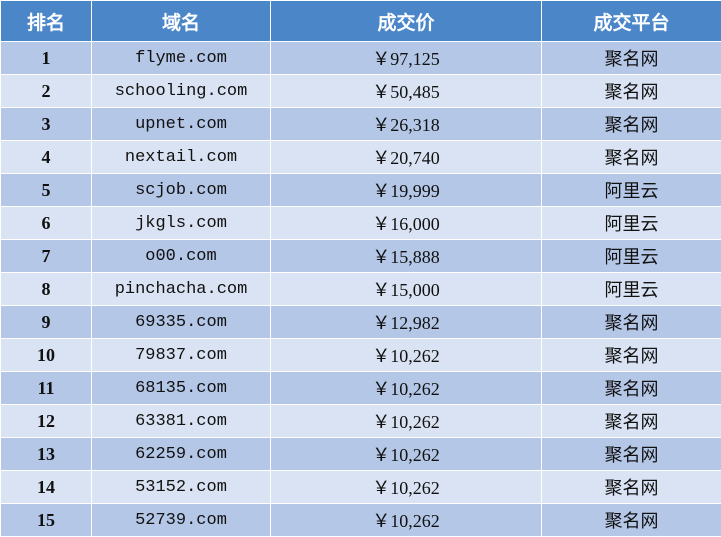 The image size is (721, 537). Describe the element at coordinates (406, 256) in the screenshot. I see `price-cell: ￥15,888` at that location.